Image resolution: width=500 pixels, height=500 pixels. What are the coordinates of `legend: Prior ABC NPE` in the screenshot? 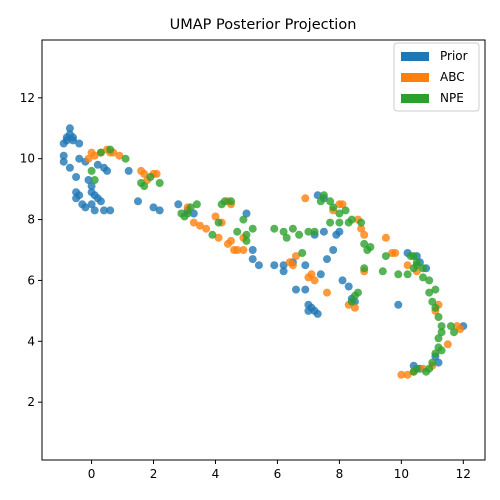 It's located at (436, 77).